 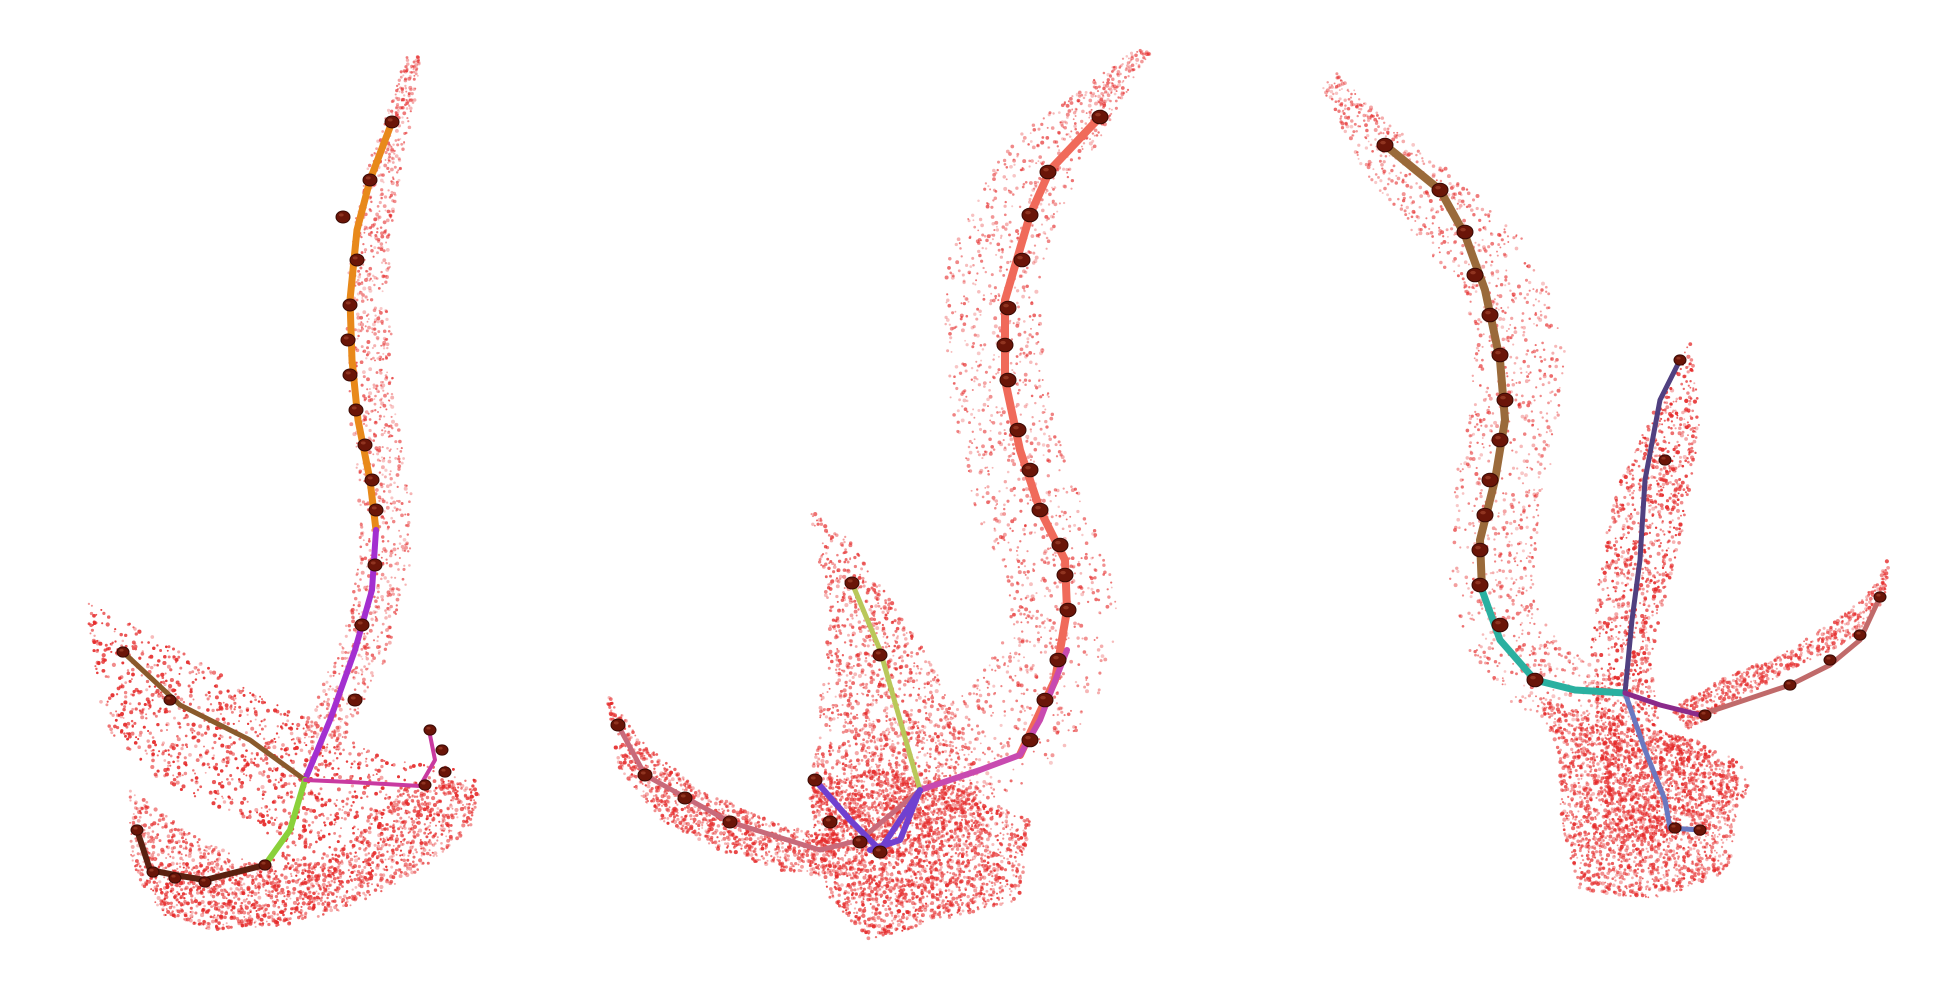 I want to click on skeleton-base-branch, so click(x=867, y=815).